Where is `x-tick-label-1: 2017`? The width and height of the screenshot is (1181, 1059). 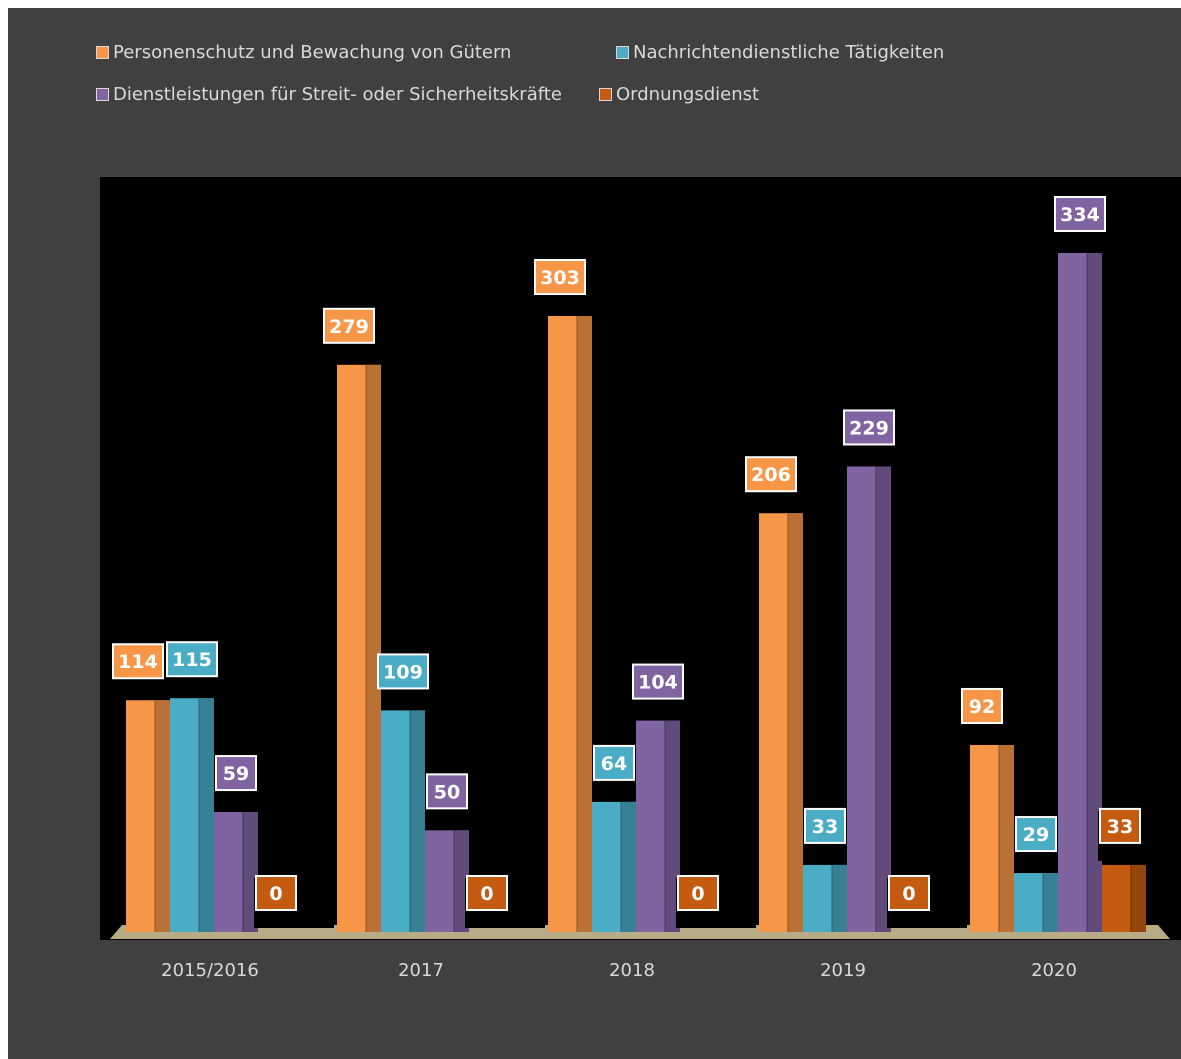
x-tick-label-1: 2017 is located at coordinates (421, 970).